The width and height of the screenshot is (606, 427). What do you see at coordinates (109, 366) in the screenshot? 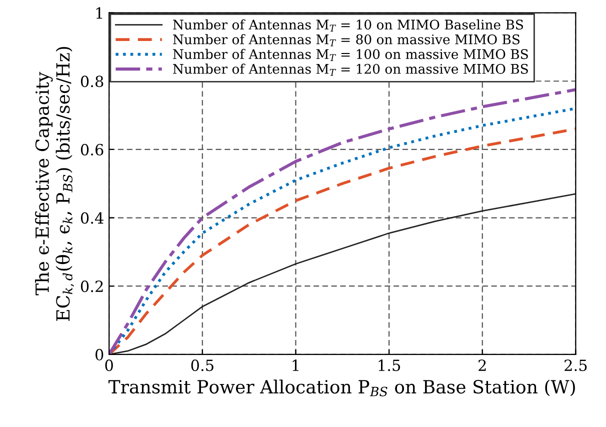
I see `x-tick-label: 0` at bounding box center [109, 366].